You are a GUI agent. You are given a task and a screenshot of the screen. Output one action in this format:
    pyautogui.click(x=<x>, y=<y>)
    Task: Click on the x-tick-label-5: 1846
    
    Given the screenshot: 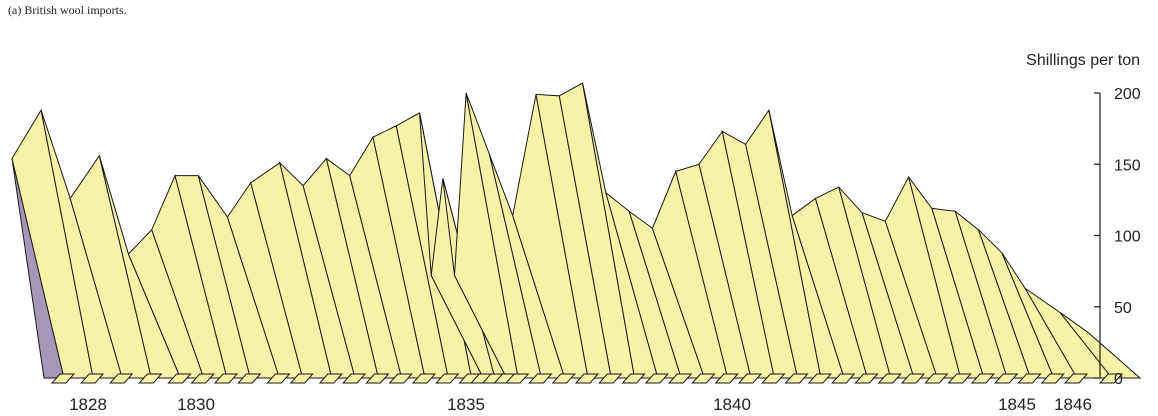 What is the action you would take?
    pyautogui.click(x=1073, y=404)
    